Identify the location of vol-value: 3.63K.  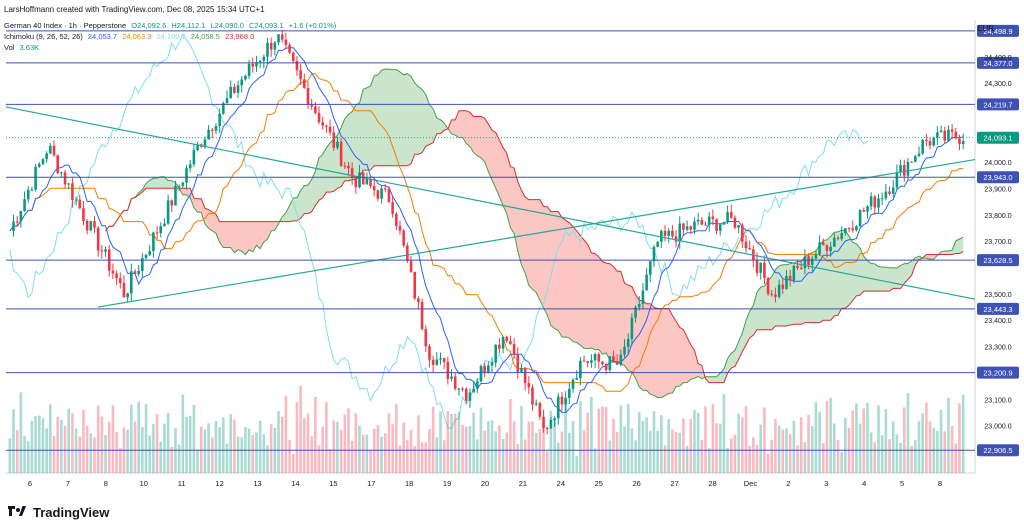
(29, 47).